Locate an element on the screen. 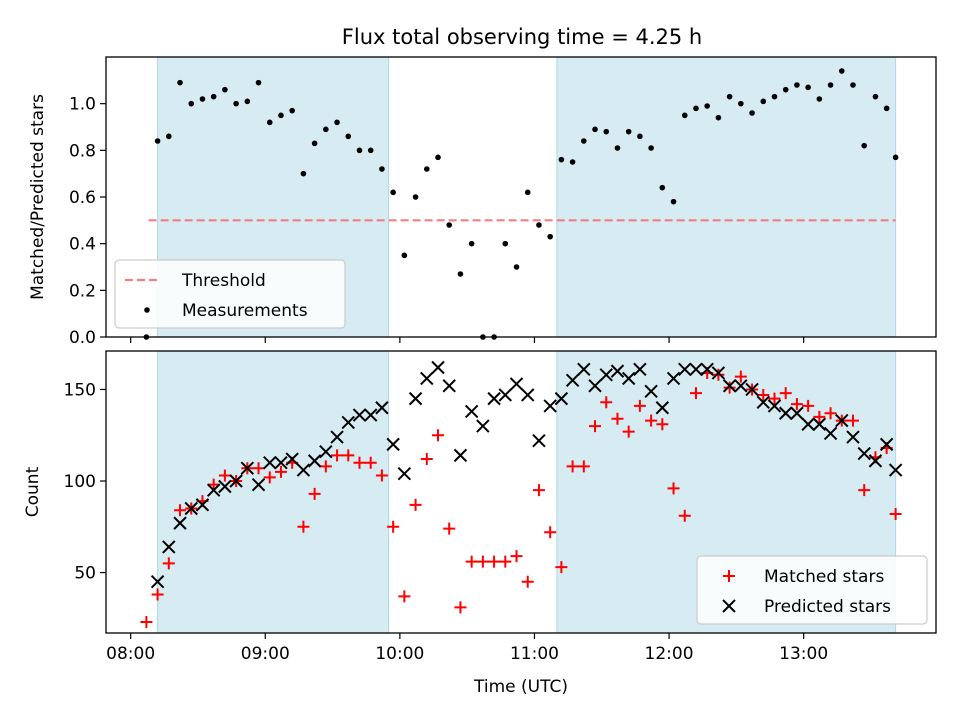  y-tick-label: 0.8 is located at coordinates (82, 151).